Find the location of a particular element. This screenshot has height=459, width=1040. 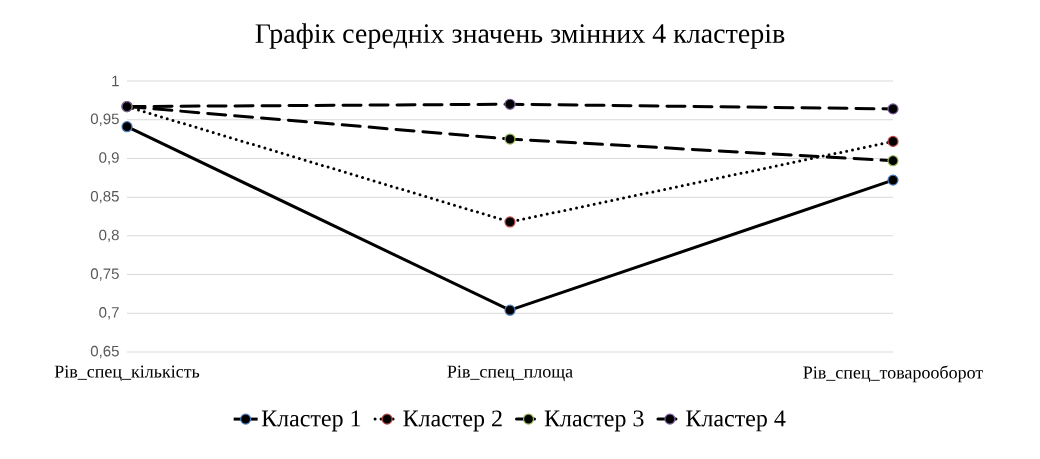

y-tick-label: 0,65 is located at coordinates (104, 352).